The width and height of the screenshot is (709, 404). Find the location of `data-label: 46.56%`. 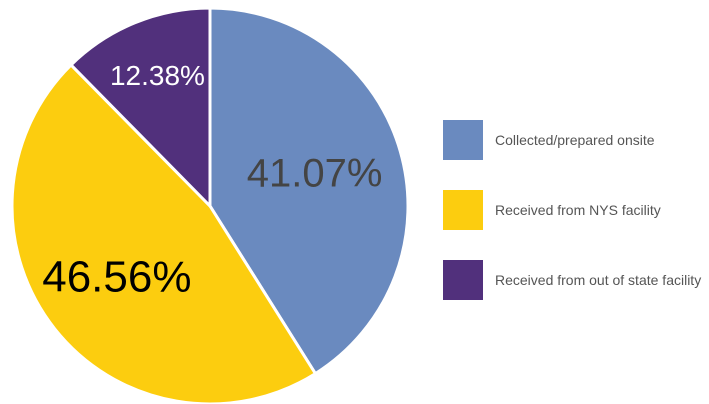

data-label: 46.56% is located at coordinates (116, 276).